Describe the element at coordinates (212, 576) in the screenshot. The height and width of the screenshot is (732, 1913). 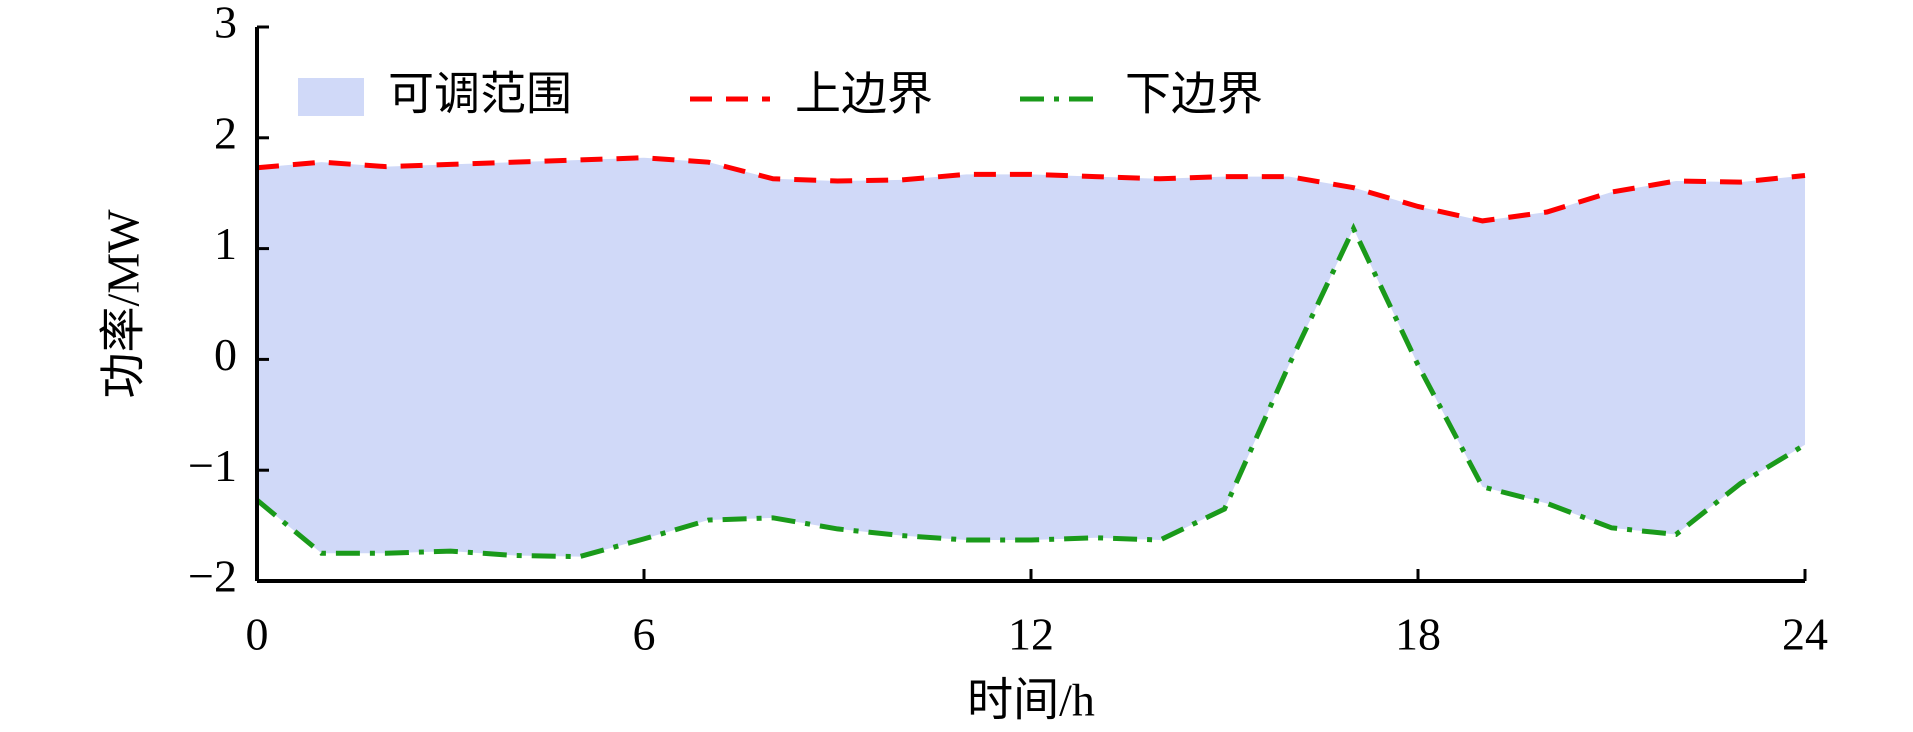
I see `y-tick-label: −2` at that location.